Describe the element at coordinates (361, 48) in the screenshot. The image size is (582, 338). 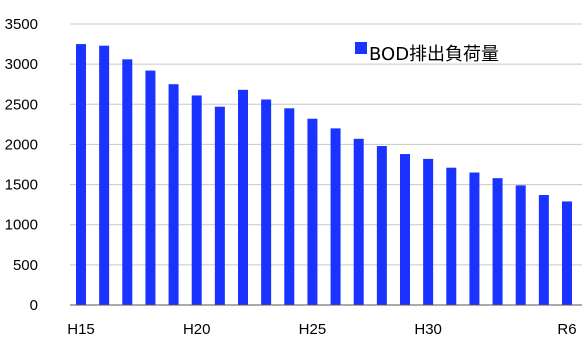
I see `legend-swatch` at that location.